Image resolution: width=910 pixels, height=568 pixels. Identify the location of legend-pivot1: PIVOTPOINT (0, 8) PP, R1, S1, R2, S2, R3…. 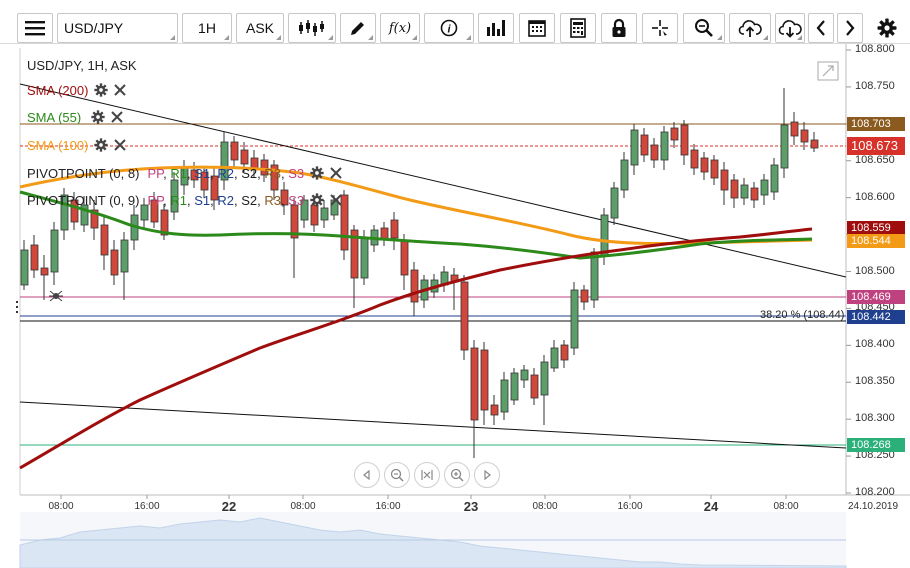
(184, 173).